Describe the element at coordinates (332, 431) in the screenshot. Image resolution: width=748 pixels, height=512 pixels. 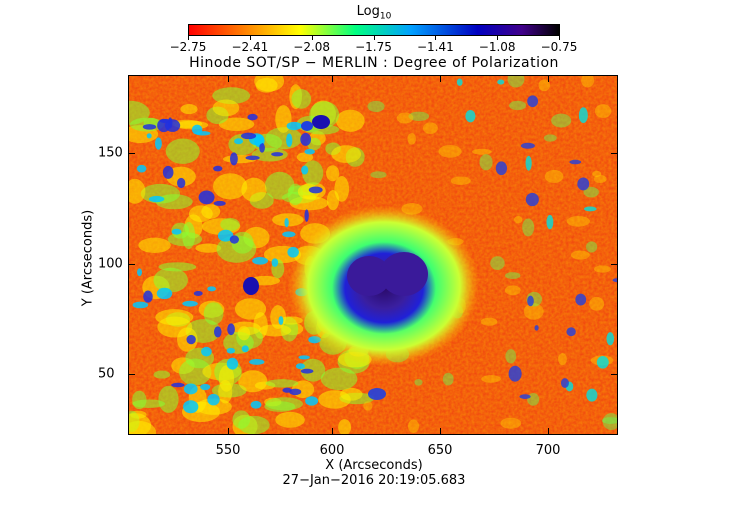
I see `x-tickmark-bottom` at that location.